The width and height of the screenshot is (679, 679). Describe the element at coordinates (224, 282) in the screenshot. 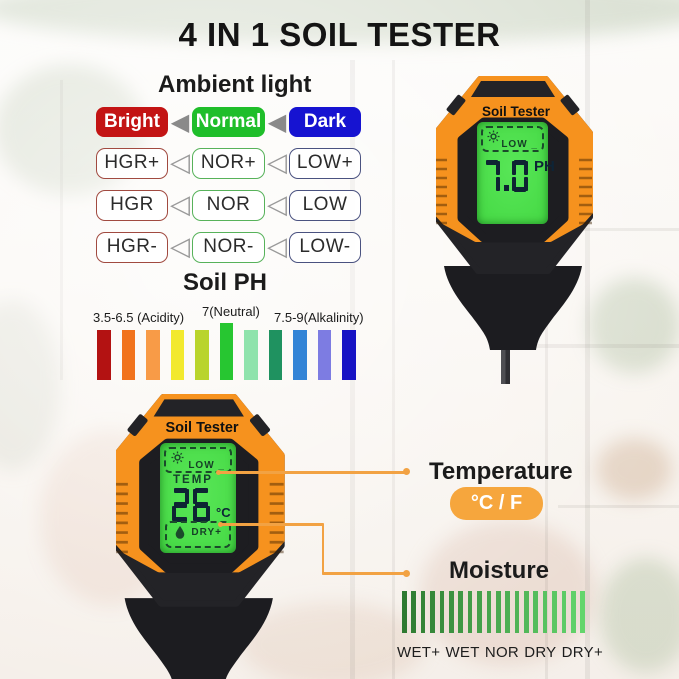

I see `soil-ph-heading: Soil PH` at that location.